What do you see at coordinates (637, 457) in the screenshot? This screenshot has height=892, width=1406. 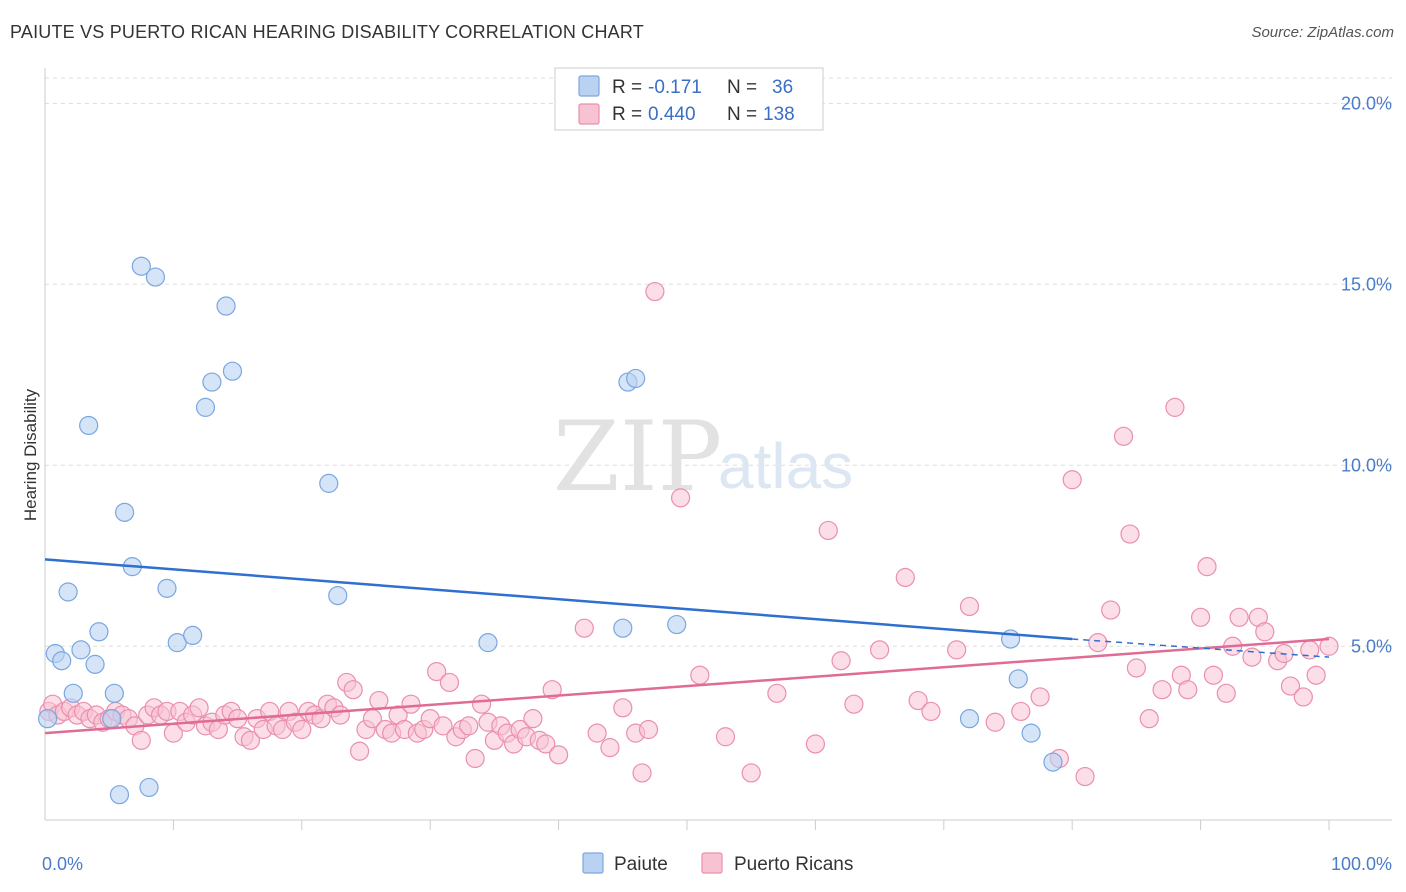 I see `watermark-zip: ZIP` at bounding box center [637, 457].